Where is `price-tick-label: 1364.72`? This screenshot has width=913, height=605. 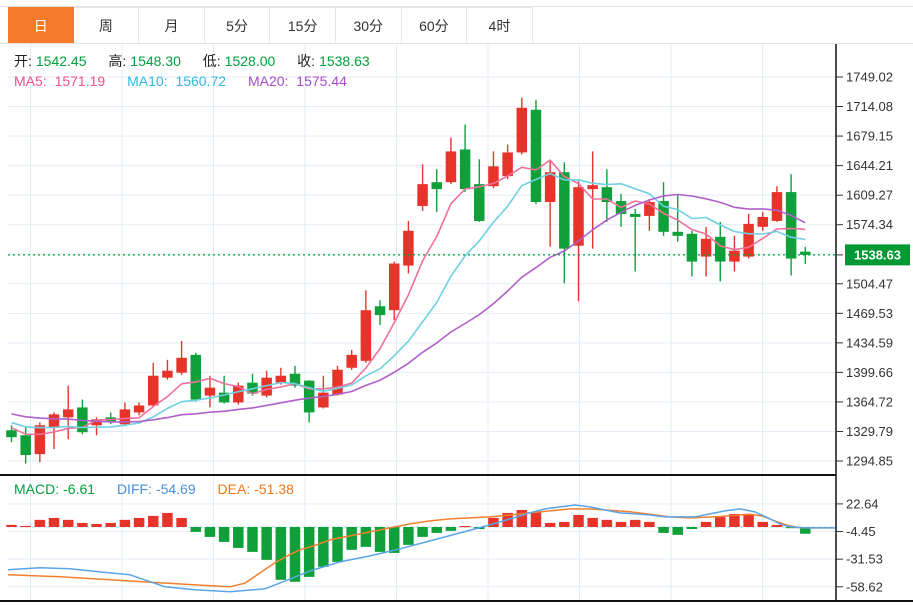
price-tick-label: 1364.72 is located at coordinates (869, 401).